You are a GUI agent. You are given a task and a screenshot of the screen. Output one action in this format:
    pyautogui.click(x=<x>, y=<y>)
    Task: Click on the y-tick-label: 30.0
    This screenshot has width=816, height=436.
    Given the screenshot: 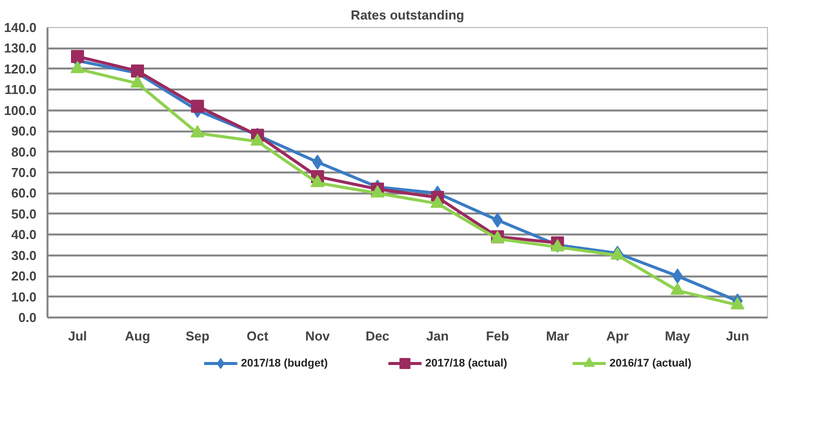 What is the action you would take?
    pyautogui.click(x=24, y=255)
    